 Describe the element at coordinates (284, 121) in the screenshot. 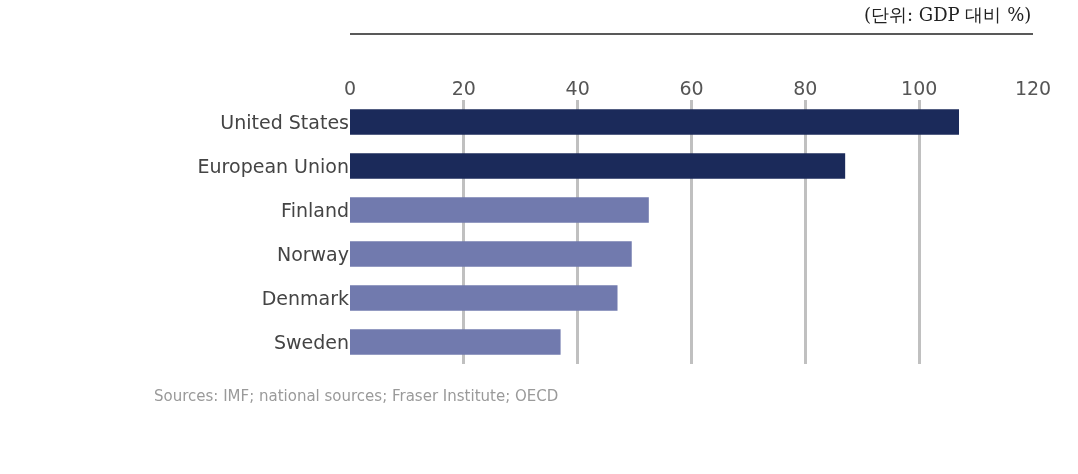

I see `y-tick-label: United States` at that location.